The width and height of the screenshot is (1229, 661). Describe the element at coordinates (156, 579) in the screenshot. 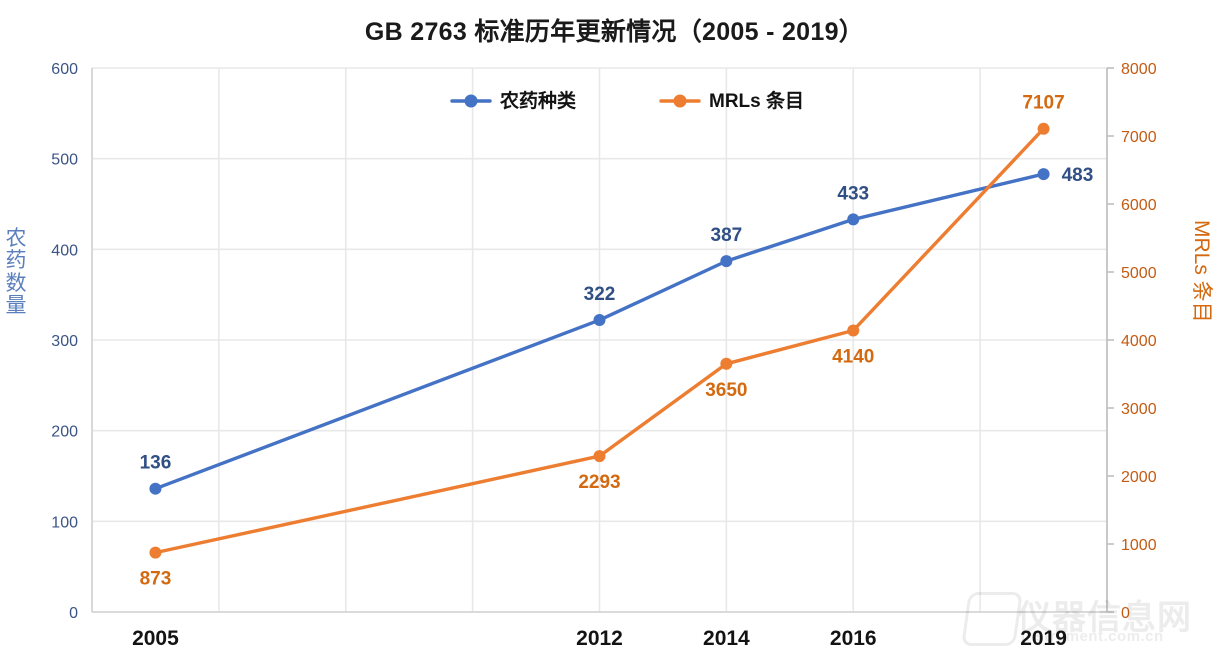

I see `data-point-label: 873` at that location.